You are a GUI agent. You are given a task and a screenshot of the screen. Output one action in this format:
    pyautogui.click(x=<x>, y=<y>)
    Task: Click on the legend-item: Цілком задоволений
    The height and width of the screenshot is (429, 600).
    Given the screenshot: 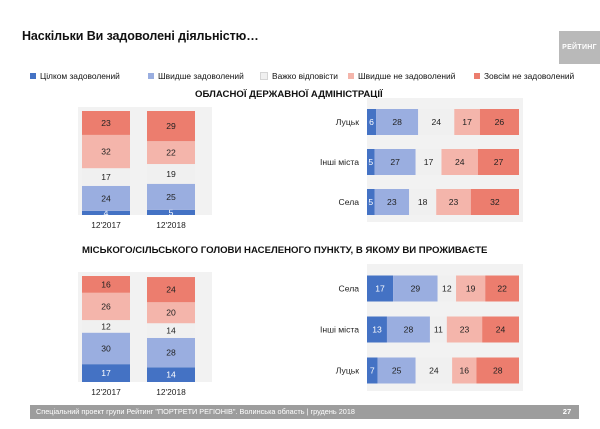 What is the action you would take?
    pyautogui.click(x=75, y=76)
    